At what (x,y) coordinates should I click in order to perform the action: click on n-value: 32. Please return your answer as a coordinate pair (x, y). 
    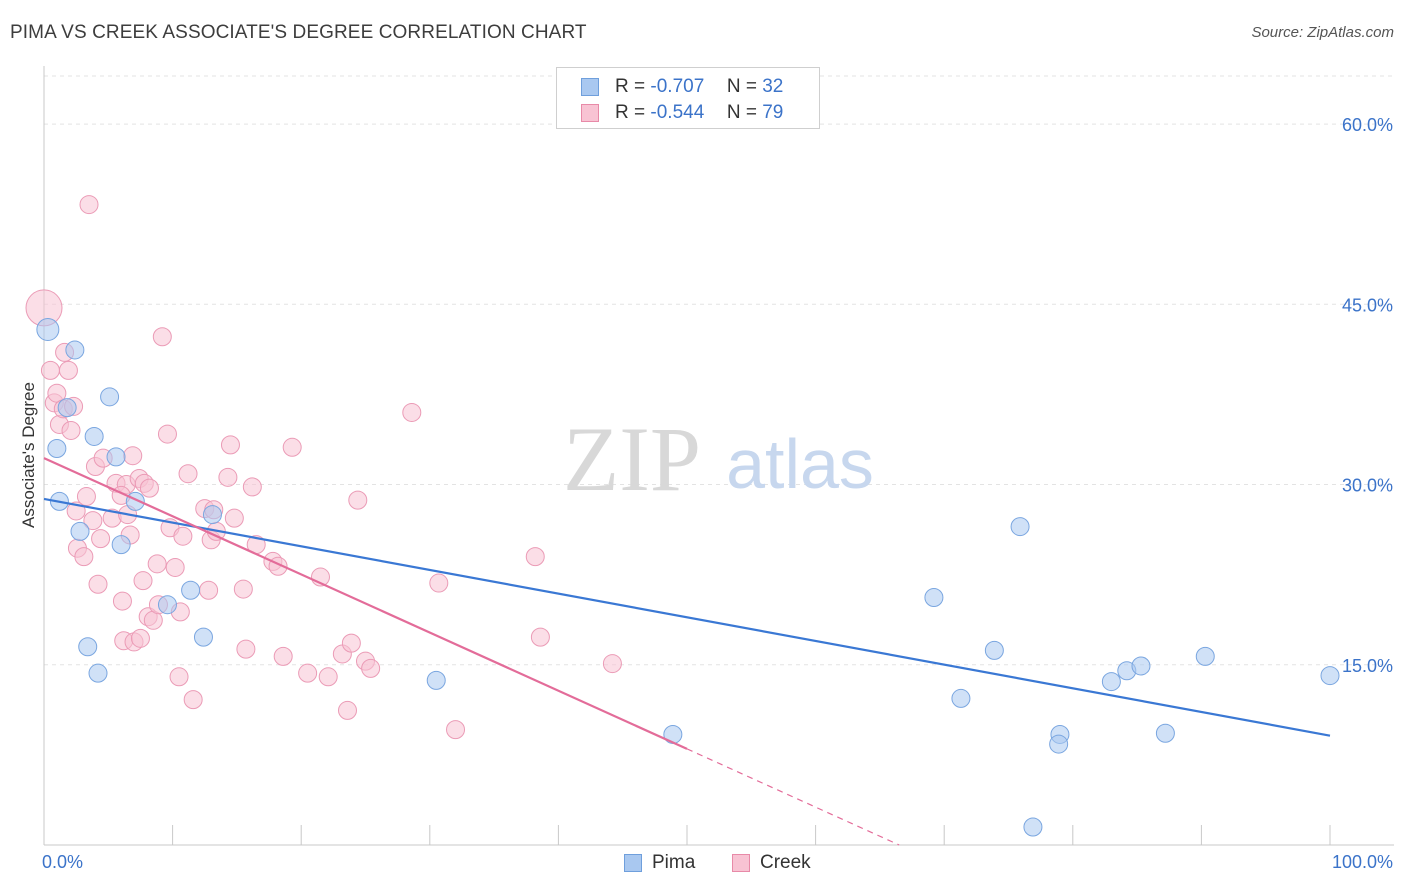
    Looking at the image, I should click on (773, 86).